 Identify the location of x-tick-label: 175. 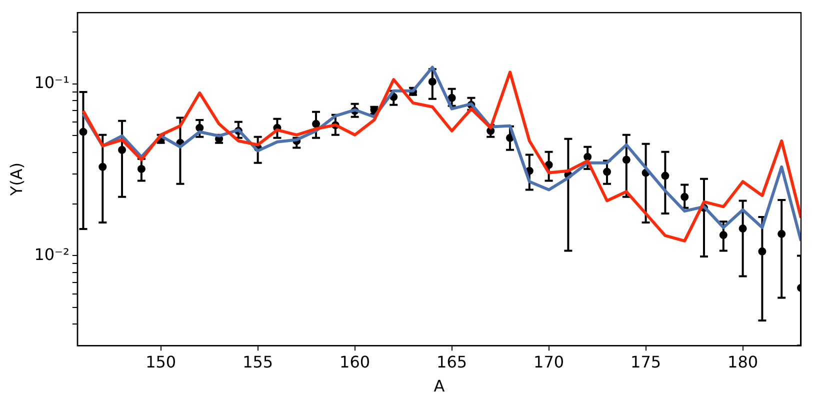
(646, 362).